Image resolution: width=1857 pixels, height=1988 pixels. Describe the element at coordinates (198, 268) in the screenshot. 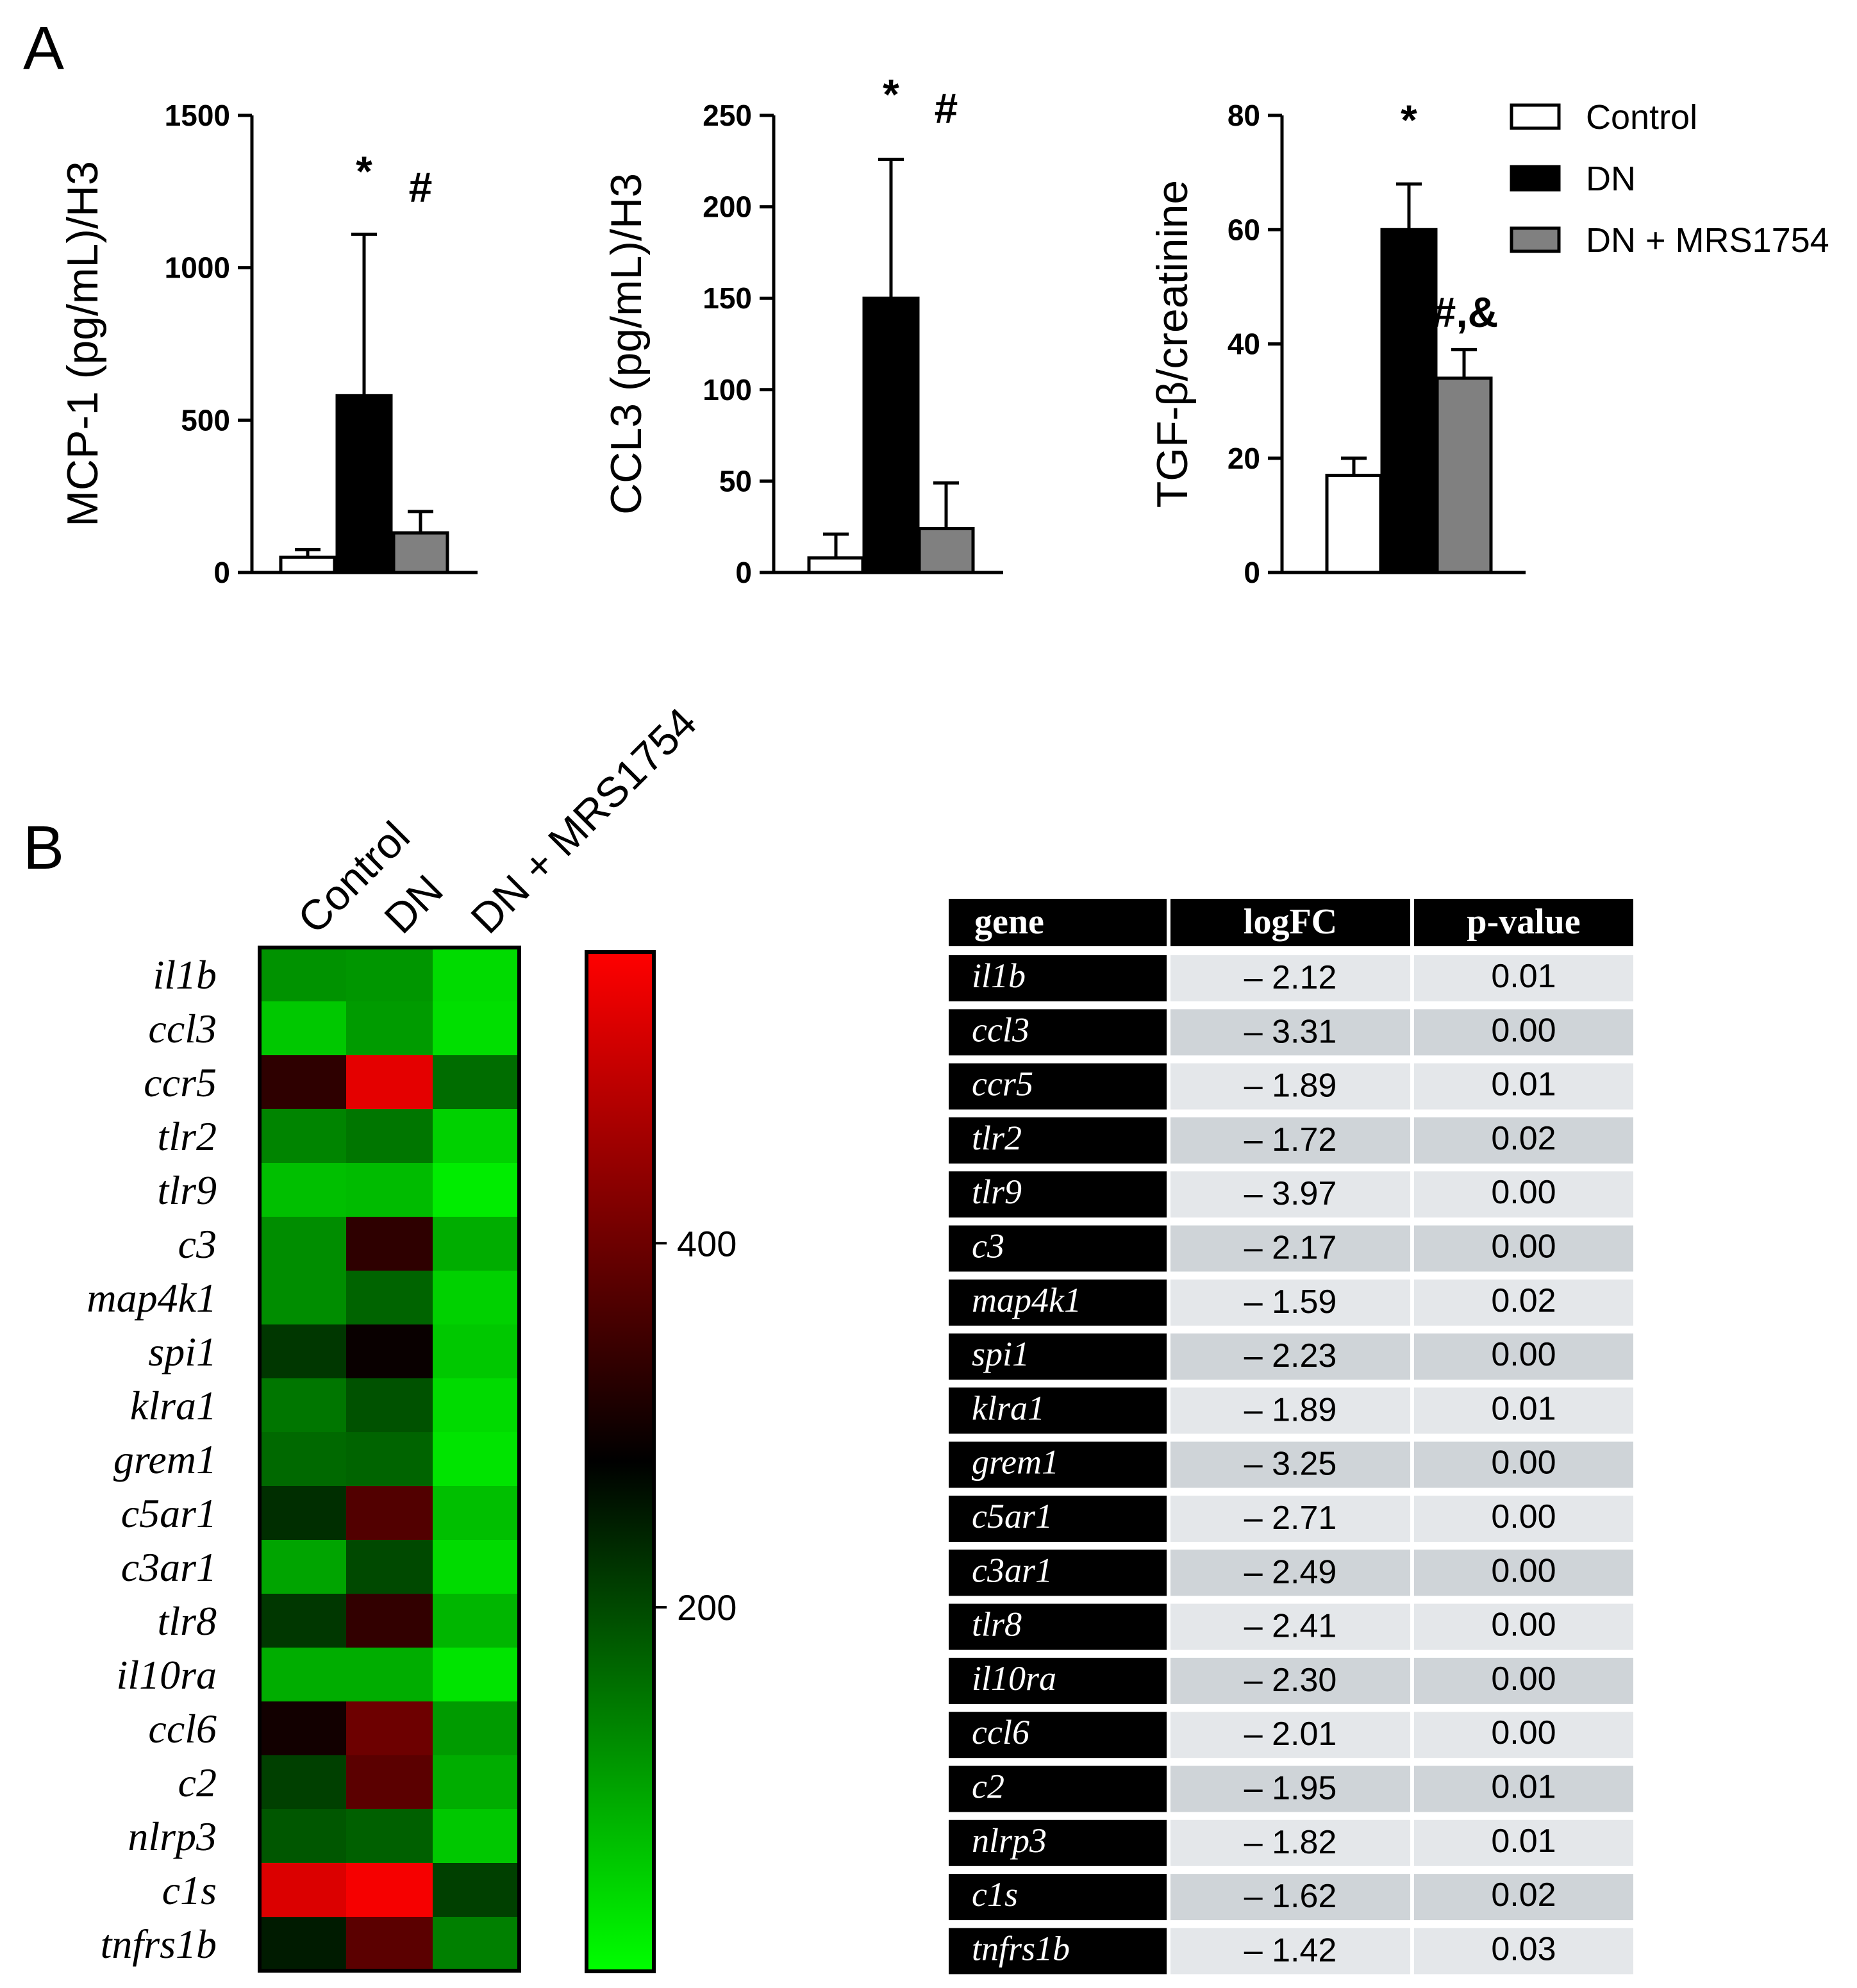

I see `y-tick-label: 1000` at that location.